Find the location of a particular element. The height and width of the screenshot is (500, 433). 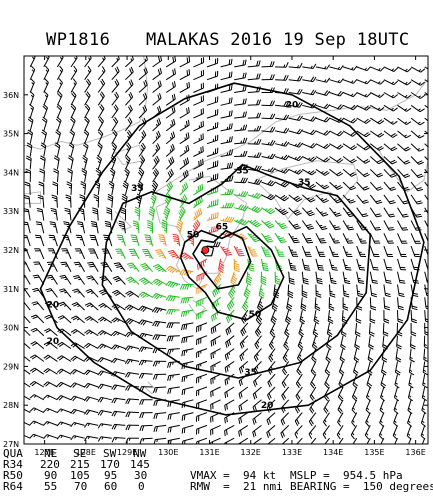

quadrant-se: SE is located at coordinates (80, 453).